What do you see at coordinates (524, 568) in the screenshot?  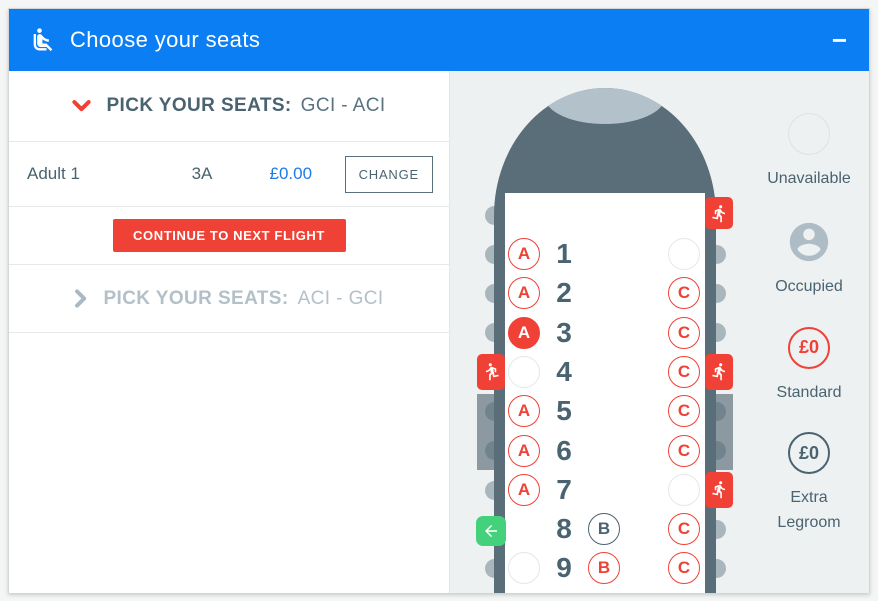 I see `seat-9A` at bounding box center [524, 568].